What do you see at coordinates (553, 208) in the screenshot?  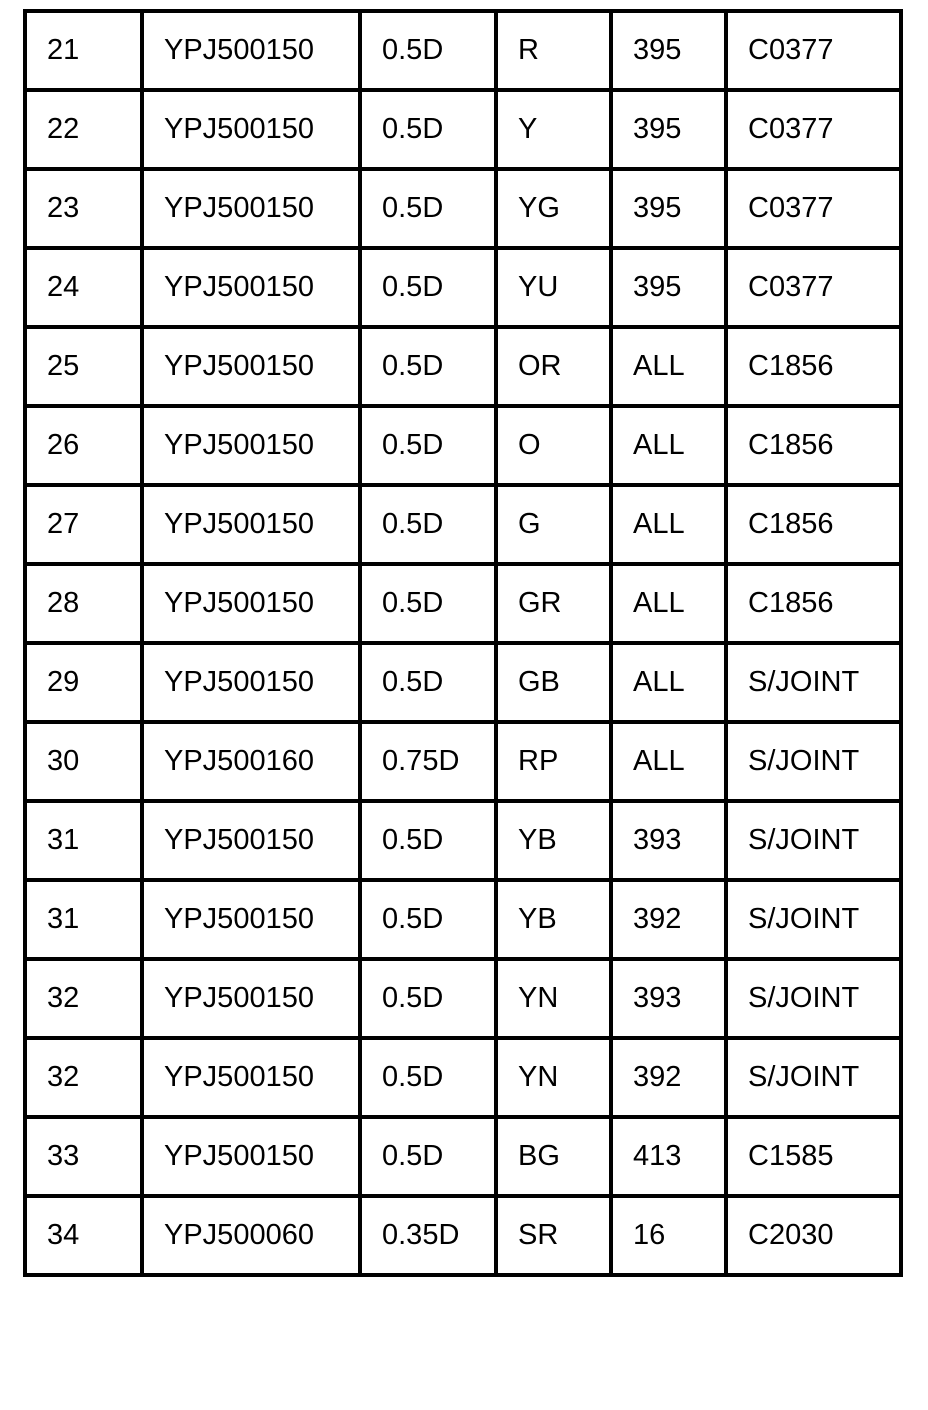 I see `color-cell: YG` at bounding box center [553, 208].